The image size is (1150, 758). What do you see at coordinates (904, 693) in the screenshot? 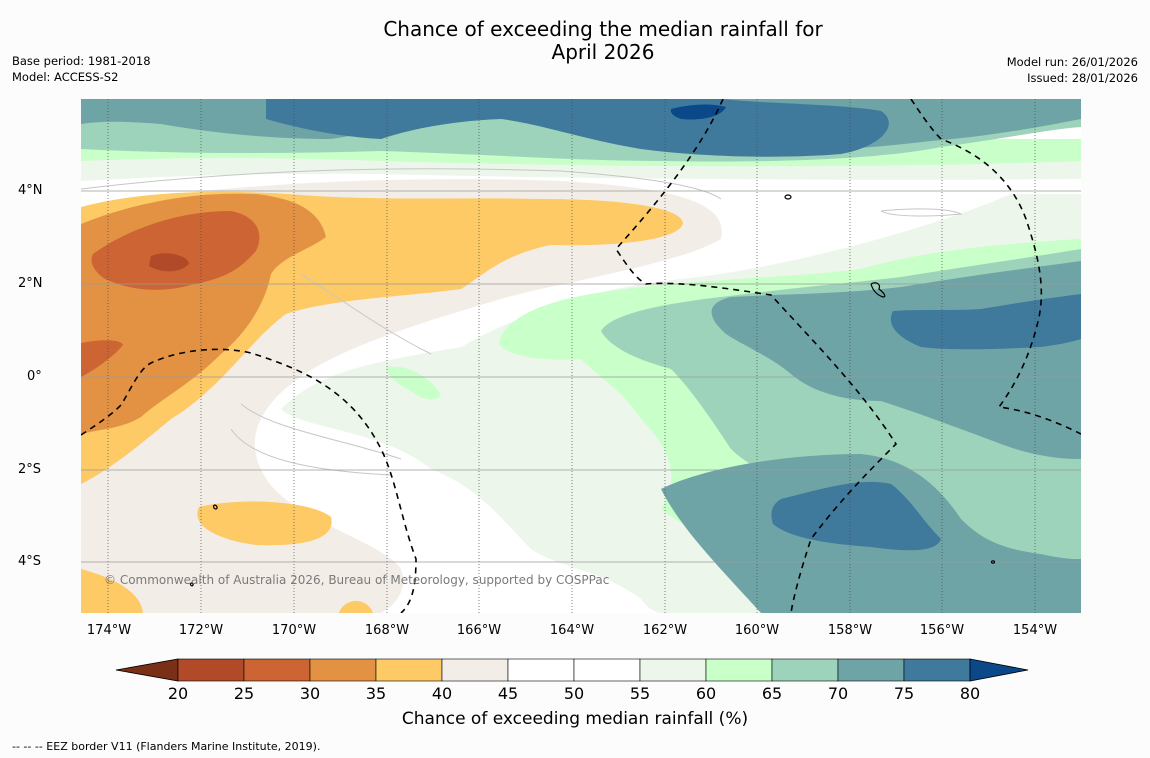
I see `colorbar-tick-label: 75` at bounding box center [904, 693].